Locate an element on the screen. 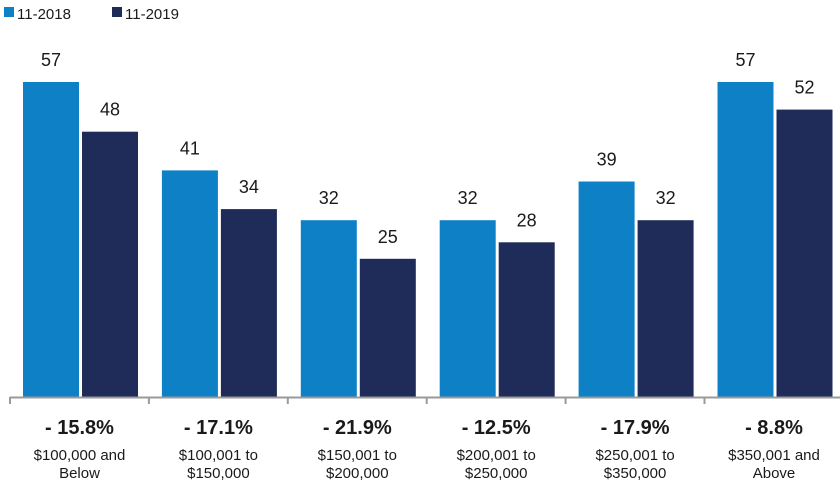 The width and height of the screenshot is (840, 488). legend-label-2018: 11-2018 is located at coordinates (44, 14).